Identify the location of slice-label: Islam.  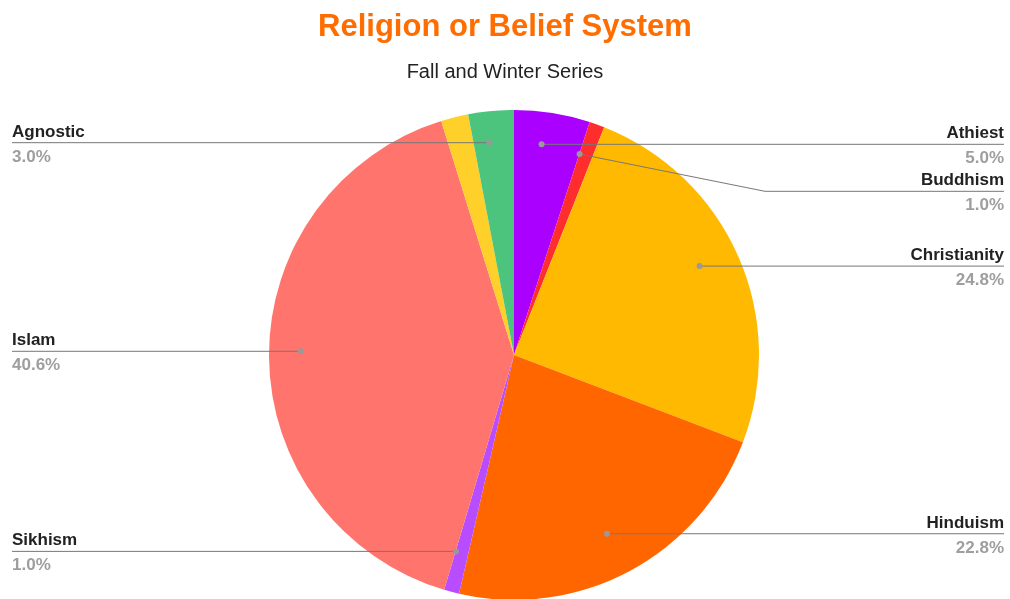
(34, 340).